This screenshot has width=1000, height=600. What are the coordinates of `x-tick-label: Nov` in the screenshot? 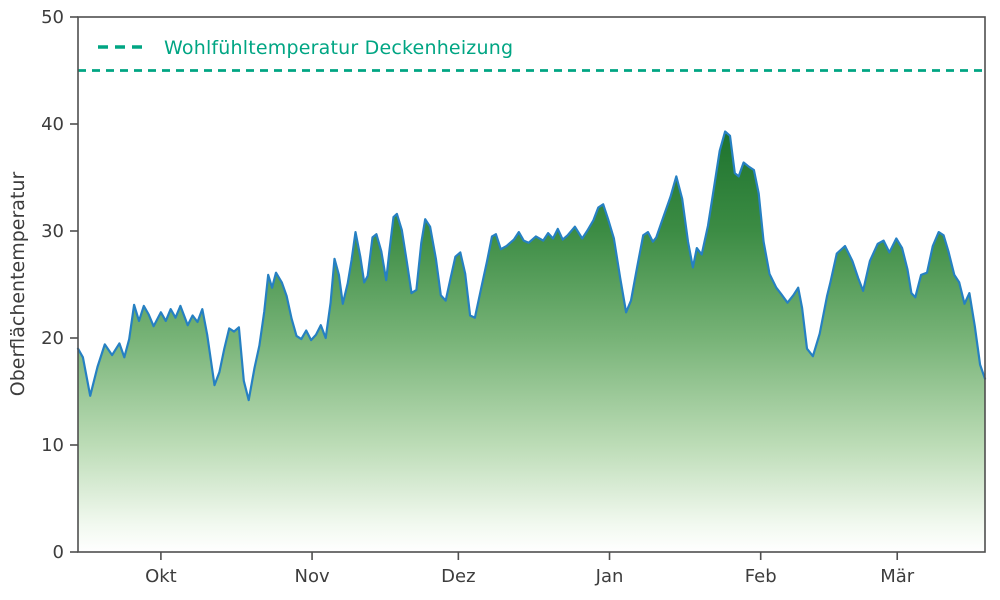 It's located at (311, 576).